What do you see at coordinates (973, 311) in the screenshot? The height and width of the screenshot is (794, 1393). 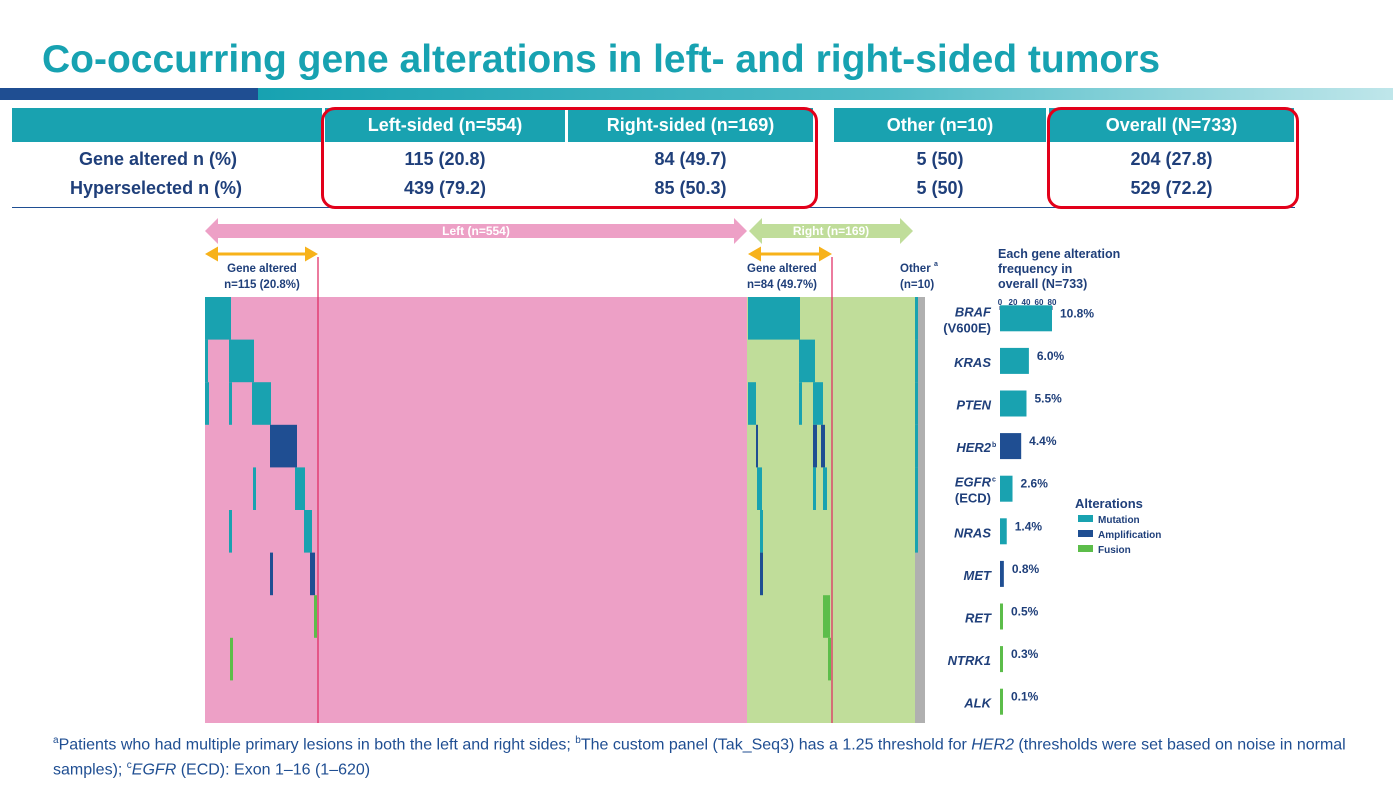 I see `gene-label: BRAF` at bounding box center [973, 311].